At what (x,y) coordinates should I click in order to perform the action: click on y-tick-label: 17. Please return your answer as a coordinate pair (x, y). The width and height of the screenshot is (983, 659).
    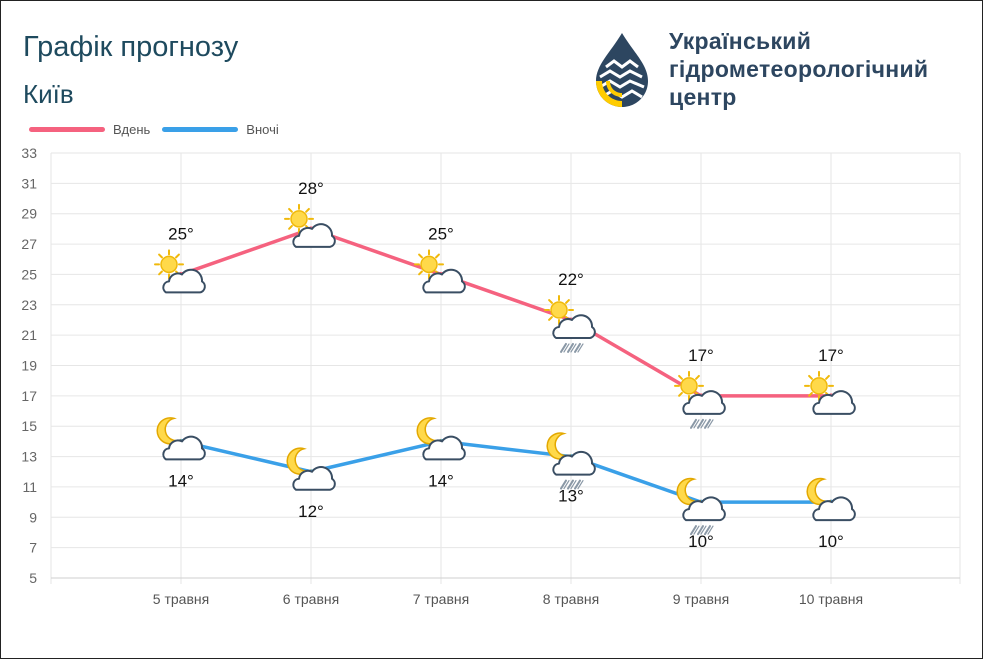
    Looking at the image, I should click on (29, 396).